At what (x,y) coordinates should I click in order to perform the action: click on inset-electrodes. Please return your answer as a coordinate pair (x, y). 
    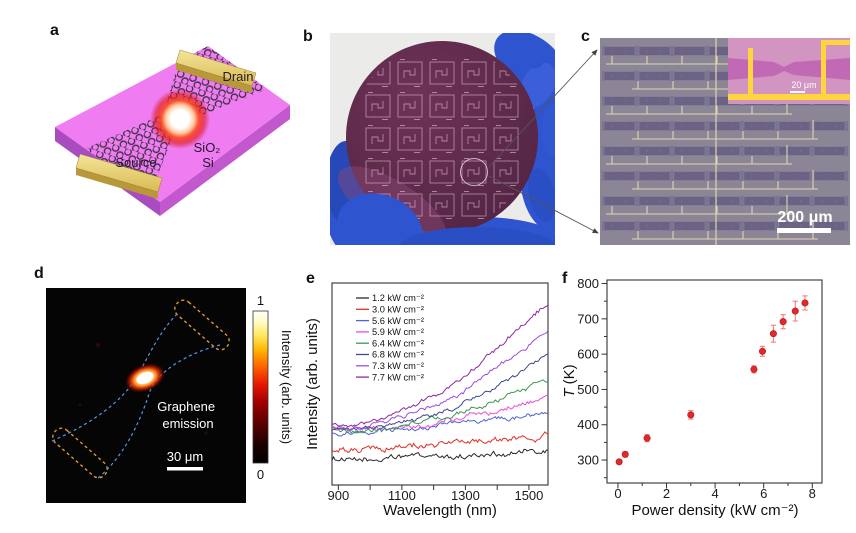
    Looking at the image, I should click on (789, 70).